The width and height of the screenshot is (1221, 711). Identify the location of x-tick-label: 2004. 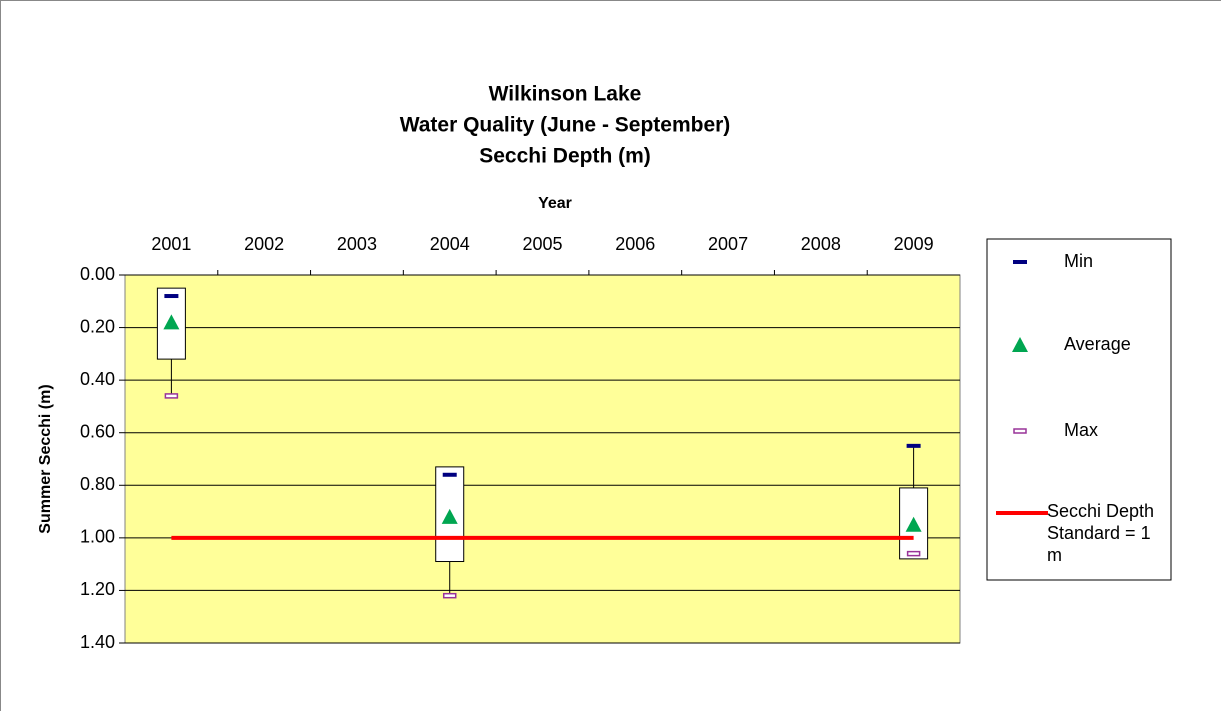
(450, 244).